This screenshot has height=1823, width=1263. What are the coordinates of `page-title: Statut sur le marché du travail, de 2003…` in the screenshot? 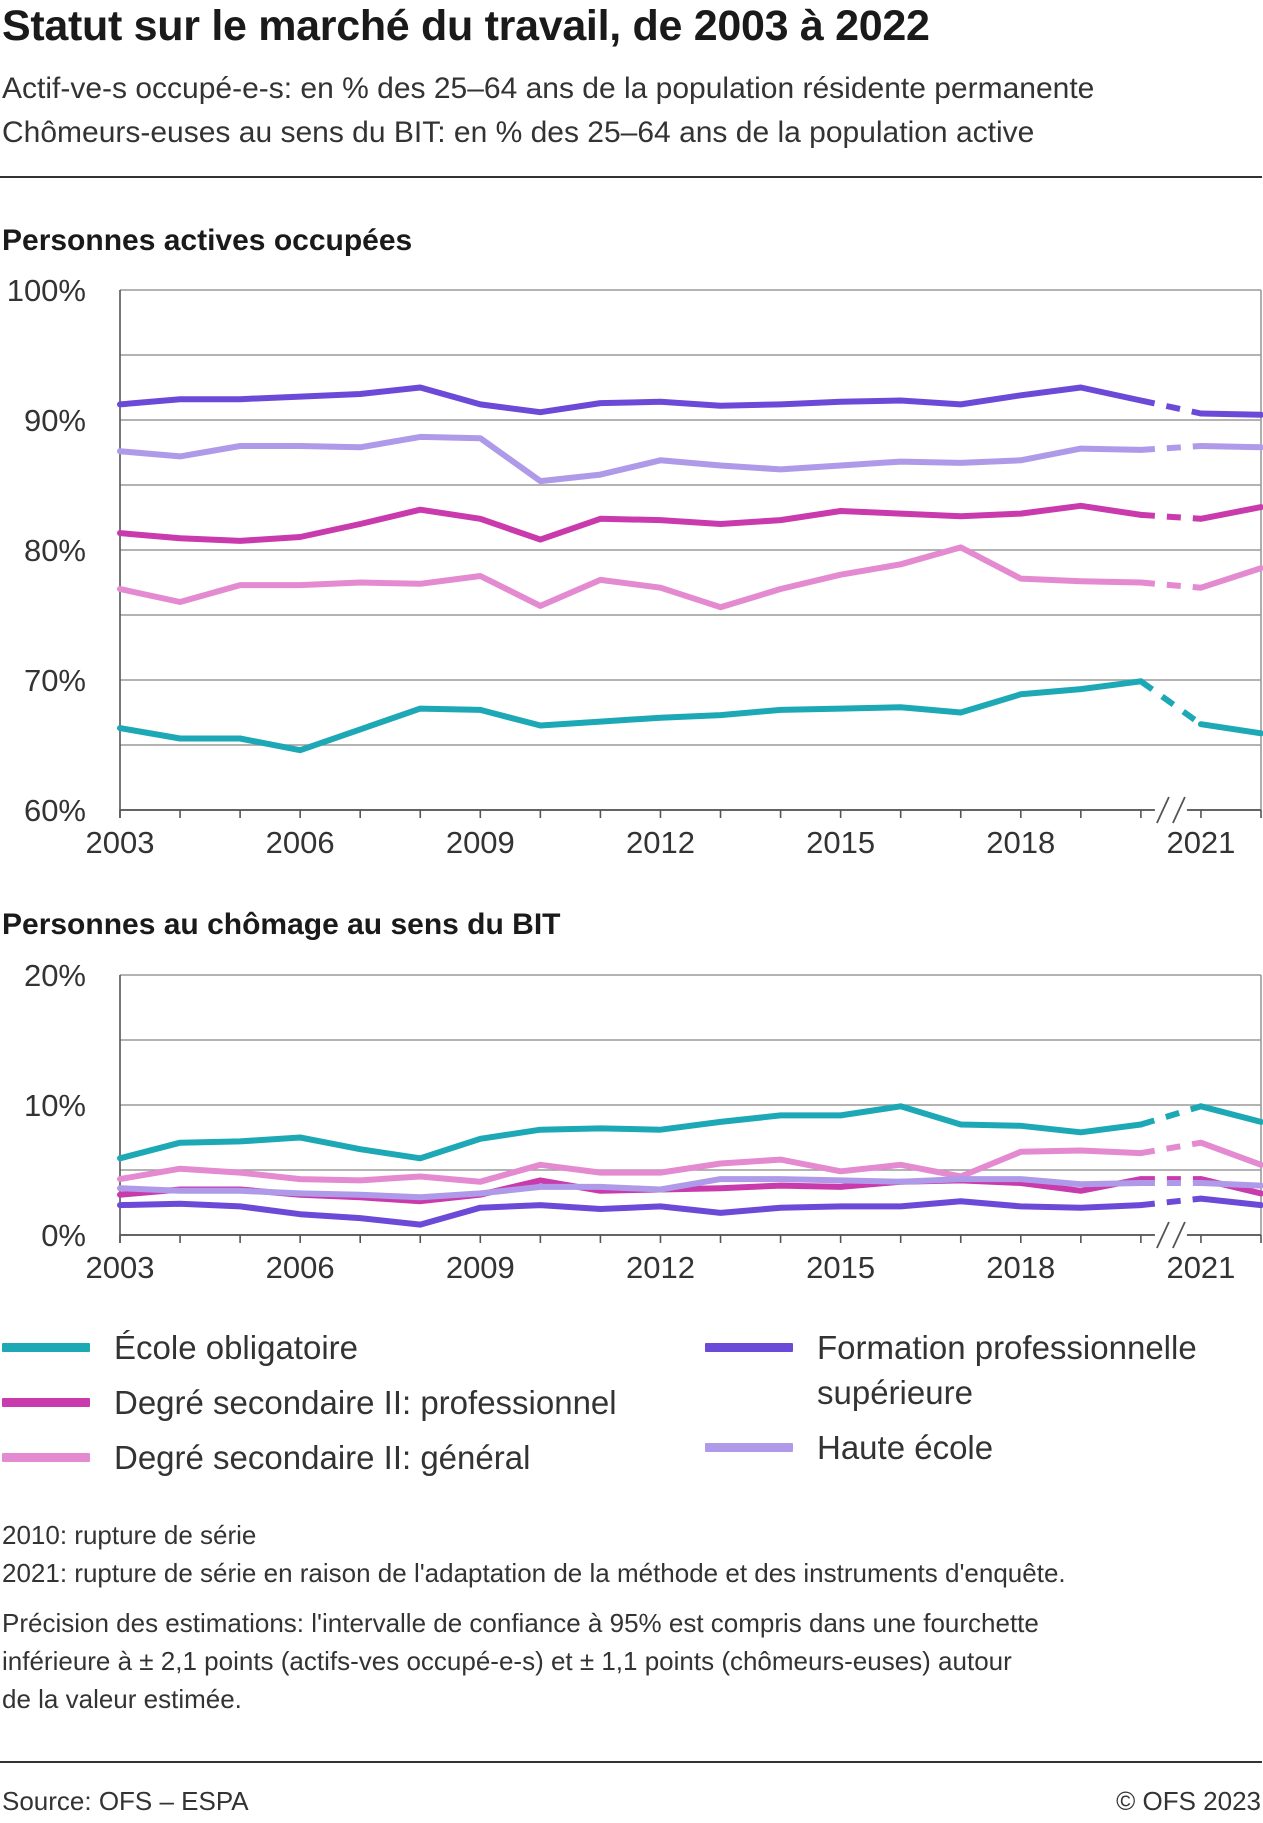 It's located at (466, 26).